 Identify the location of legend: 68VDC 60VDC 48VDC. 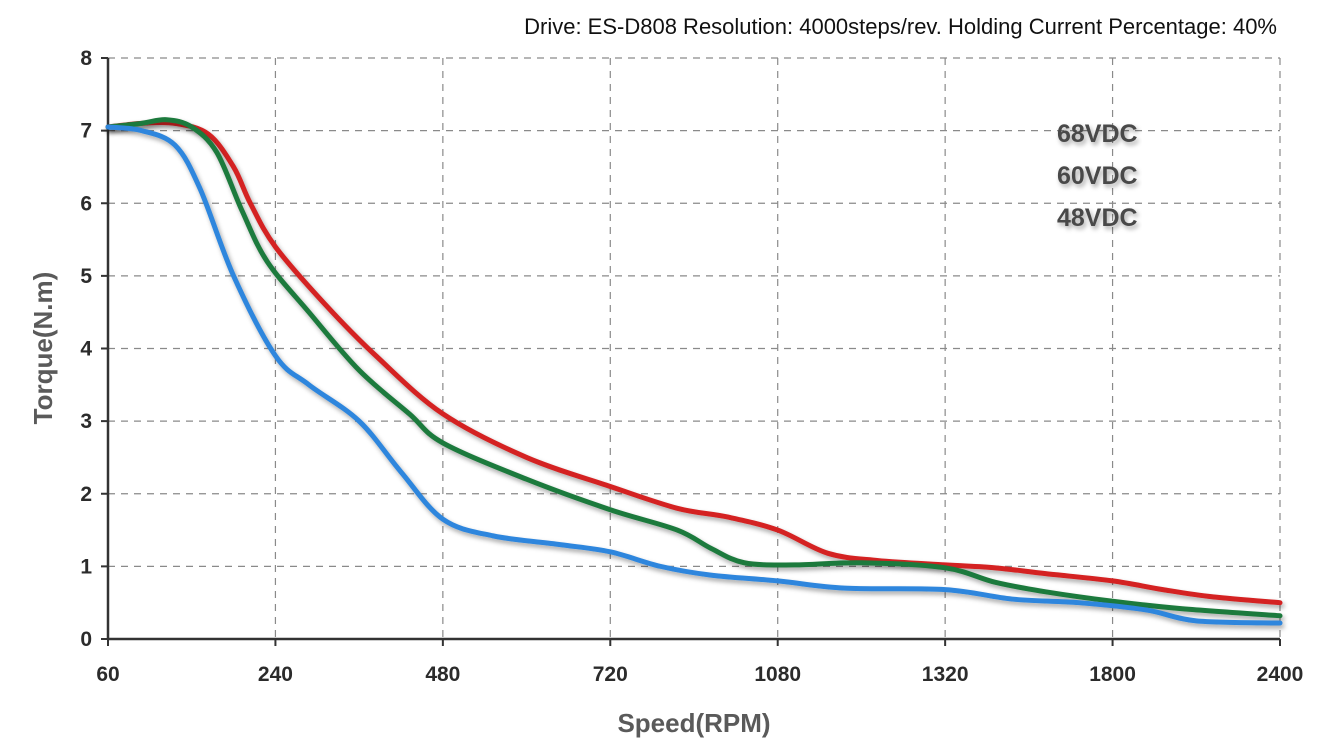
(1069, 176).